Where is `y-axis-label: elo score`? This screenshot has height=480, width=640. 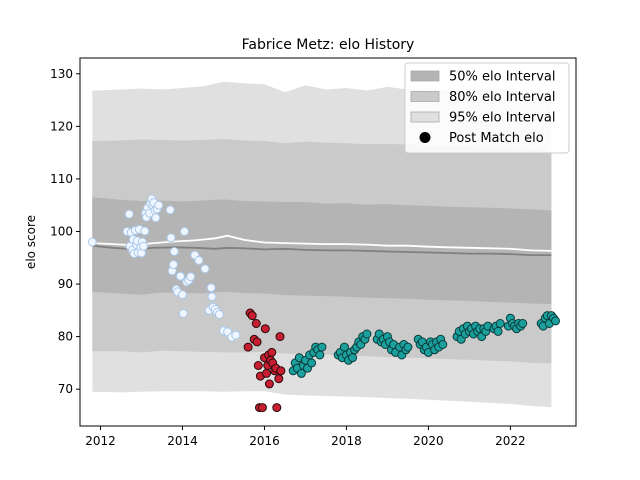 y-axis-label: elo score is located at coordinates (31, 242).